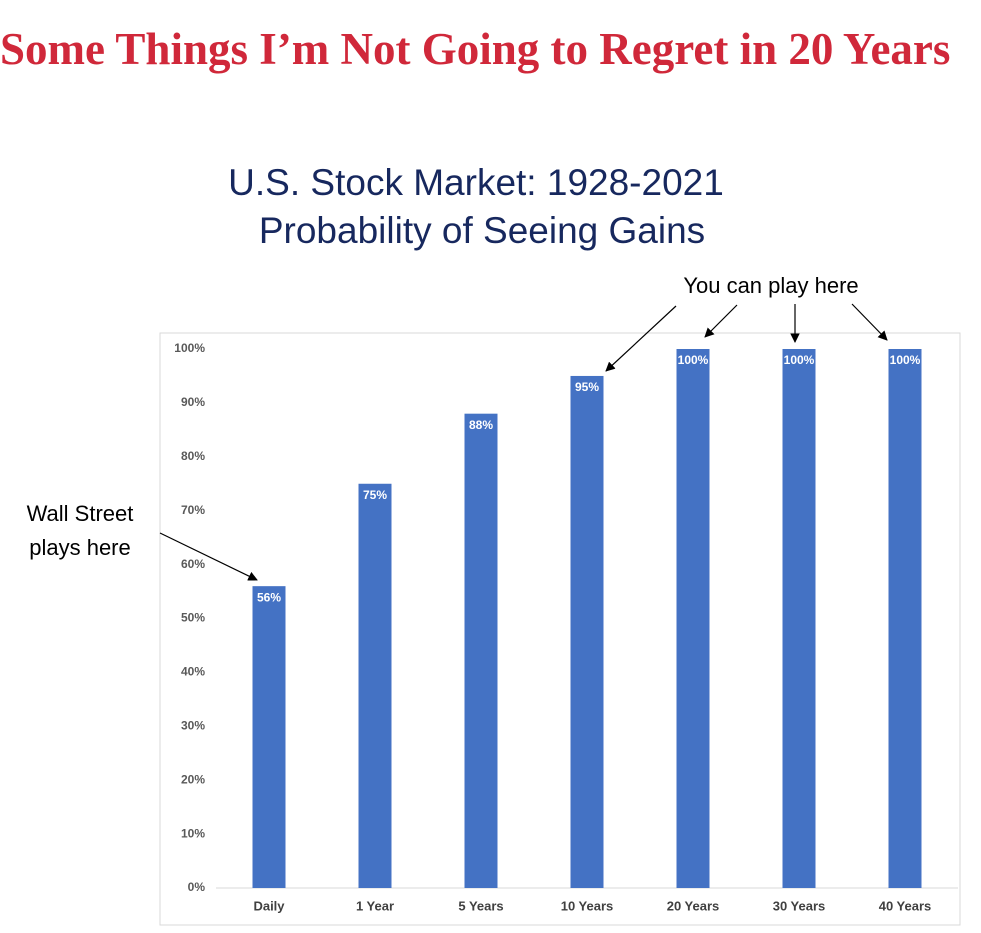 This screenshot has height=933, width=981. I want to click on data-label: 95%, so click(587, 387).